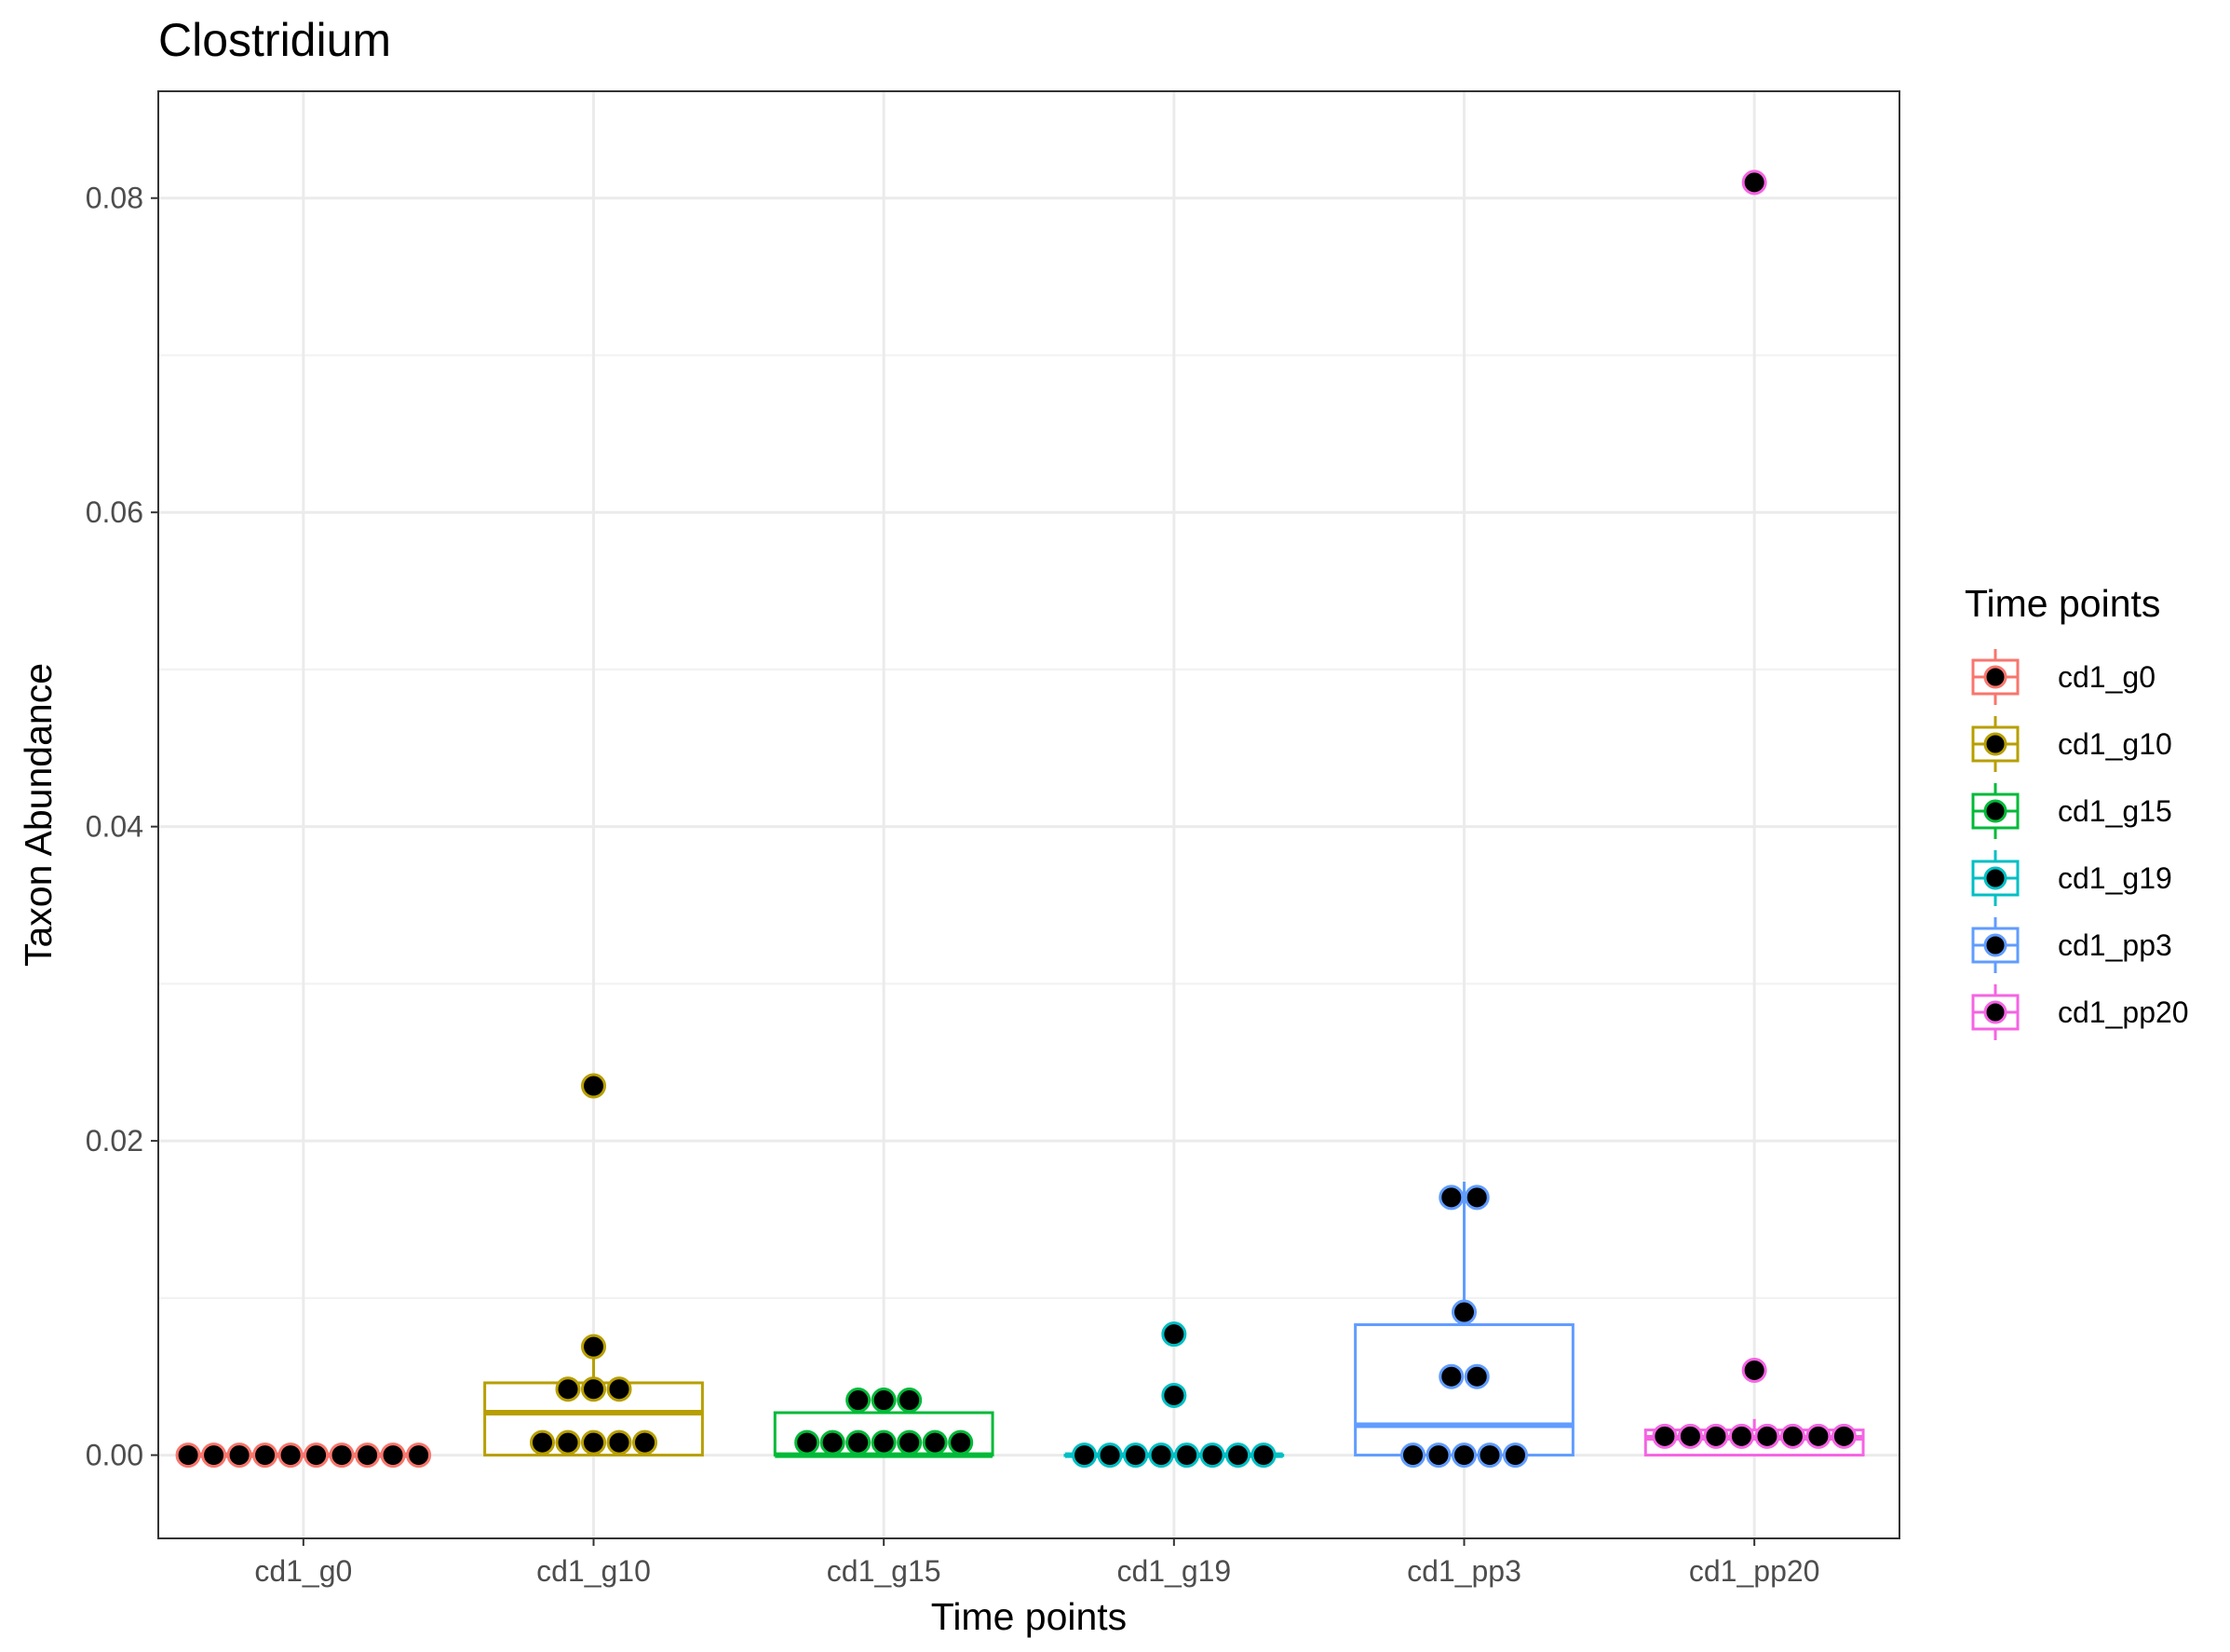  I want to click on legend-entry-cd1_g0: cd1_g0, so click(2063, 677).